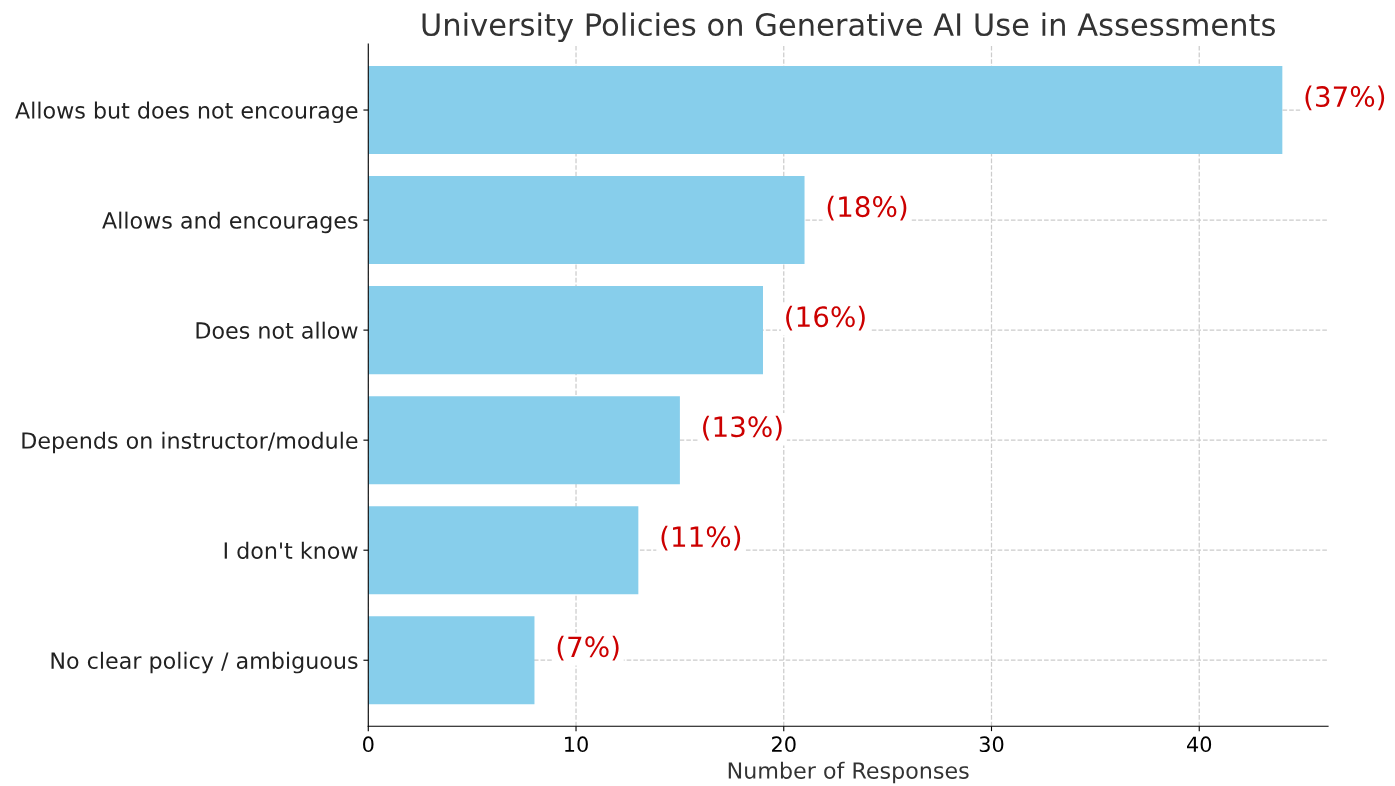  What do you see at coordinates (742, 428) in the screenshot?
I see `annotation: (13%)` at bounding box center [742, 428].